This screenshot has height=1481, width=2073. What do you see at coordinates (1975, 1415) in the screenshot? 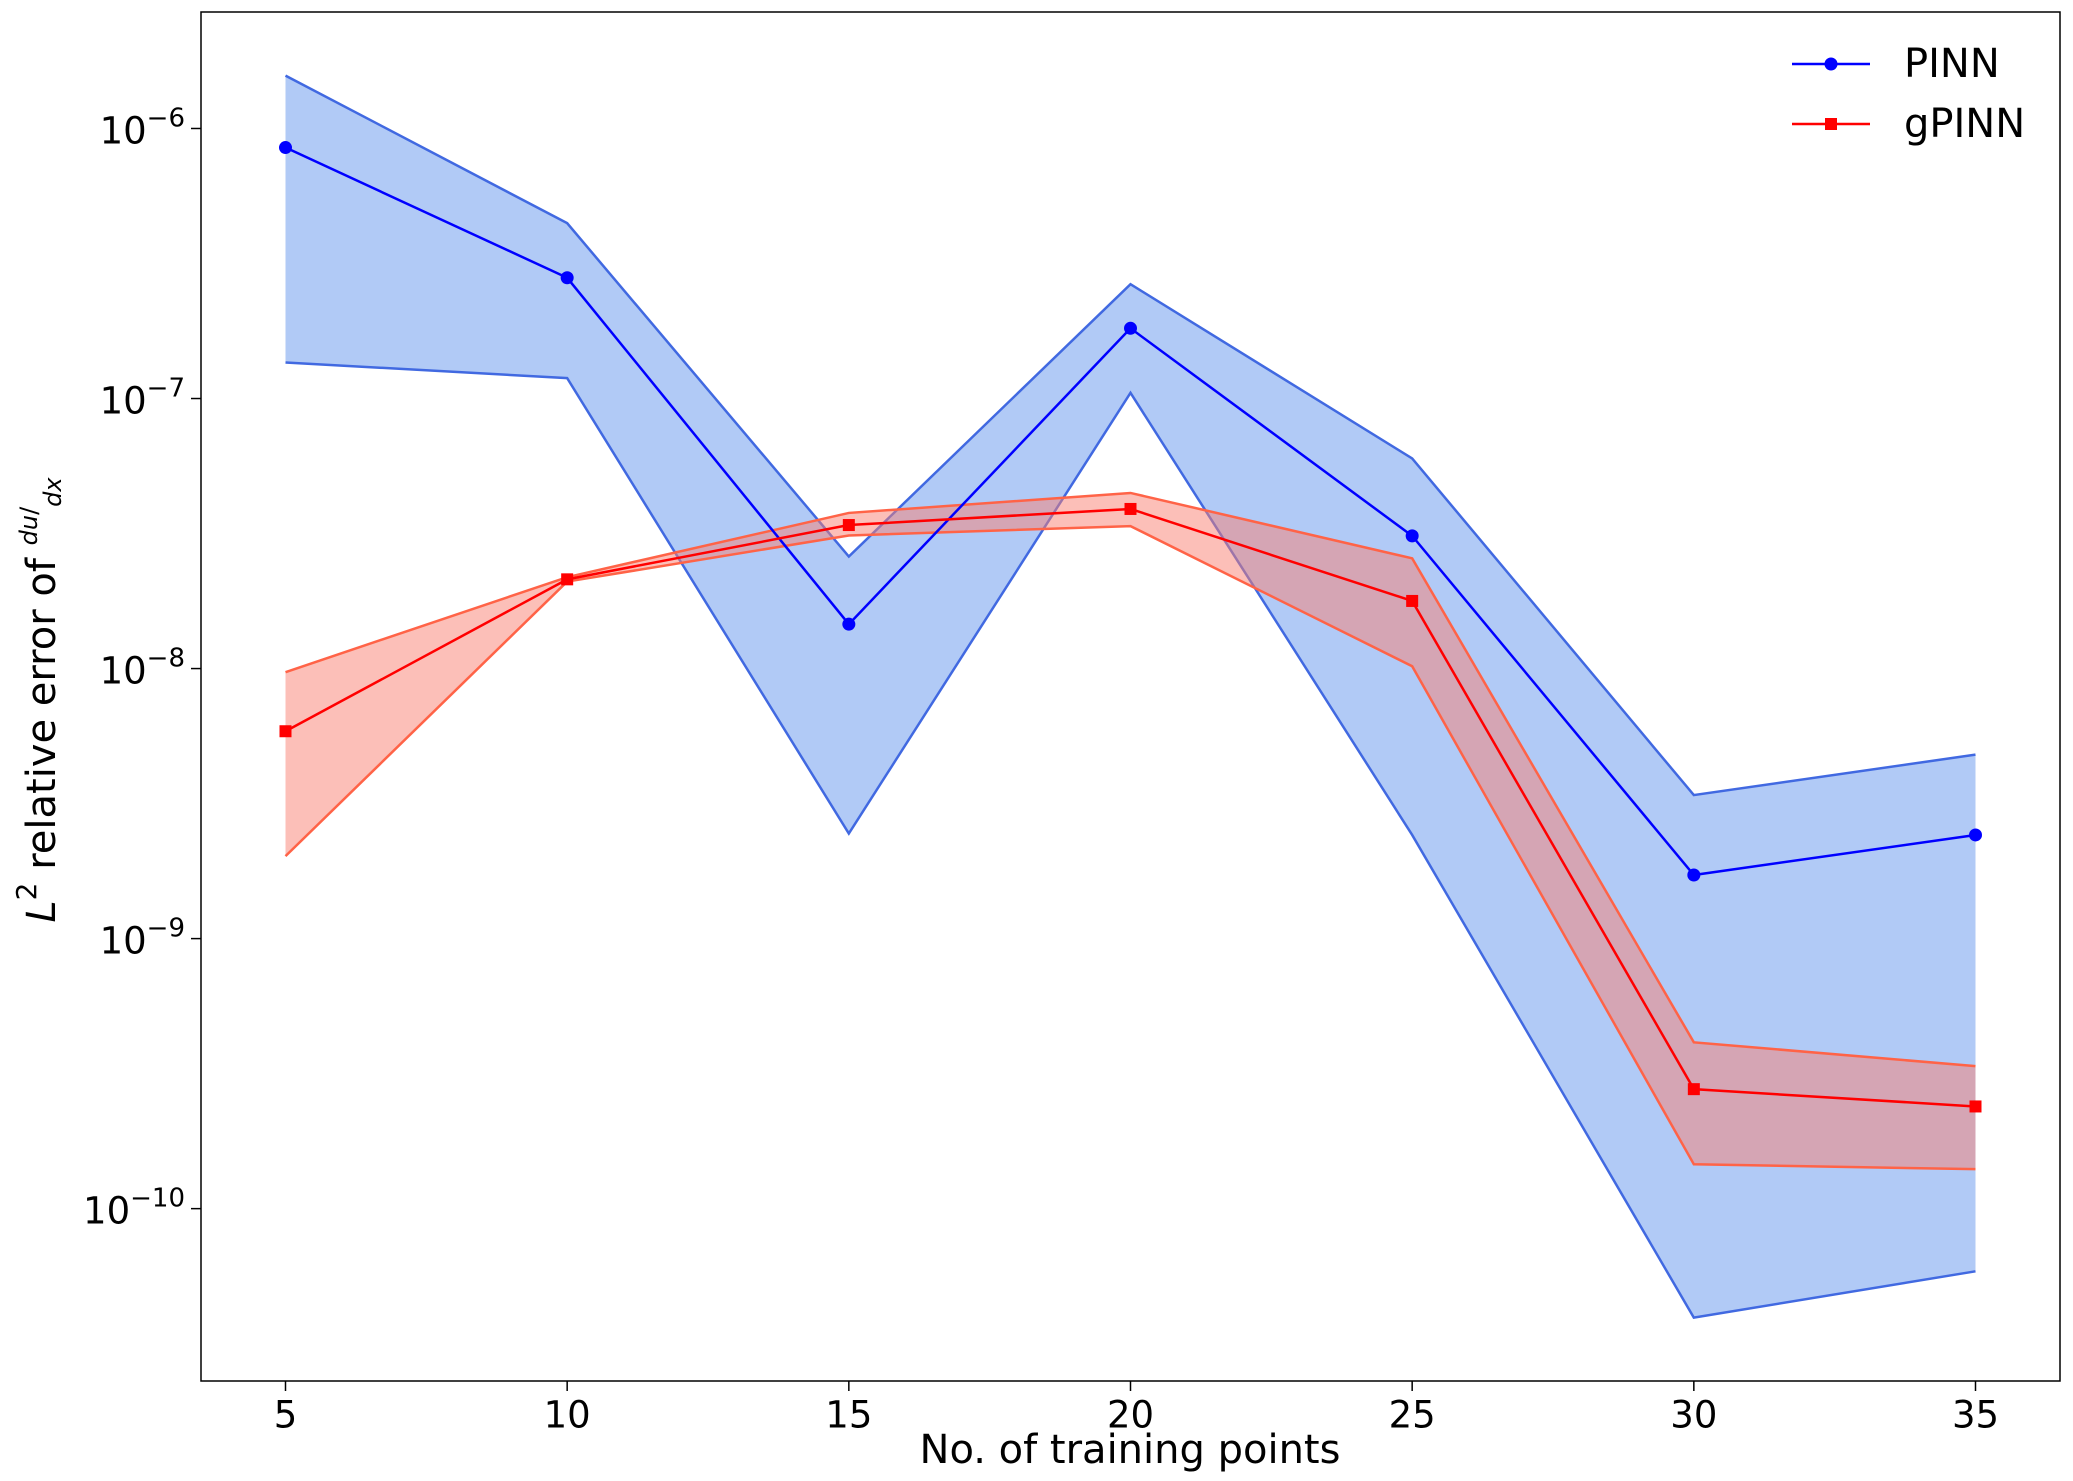
I see `x-tick-label: 35` at bounding box center [1975, 1415].